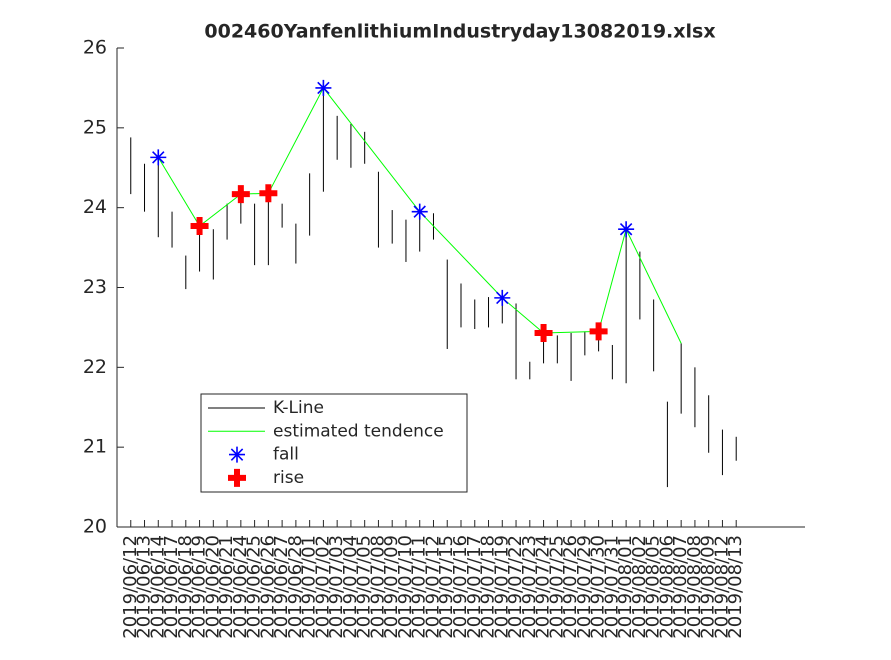 The image size is (891, 660). I want to click on x-tick-label: 2019/06/14, so click(157, 587).